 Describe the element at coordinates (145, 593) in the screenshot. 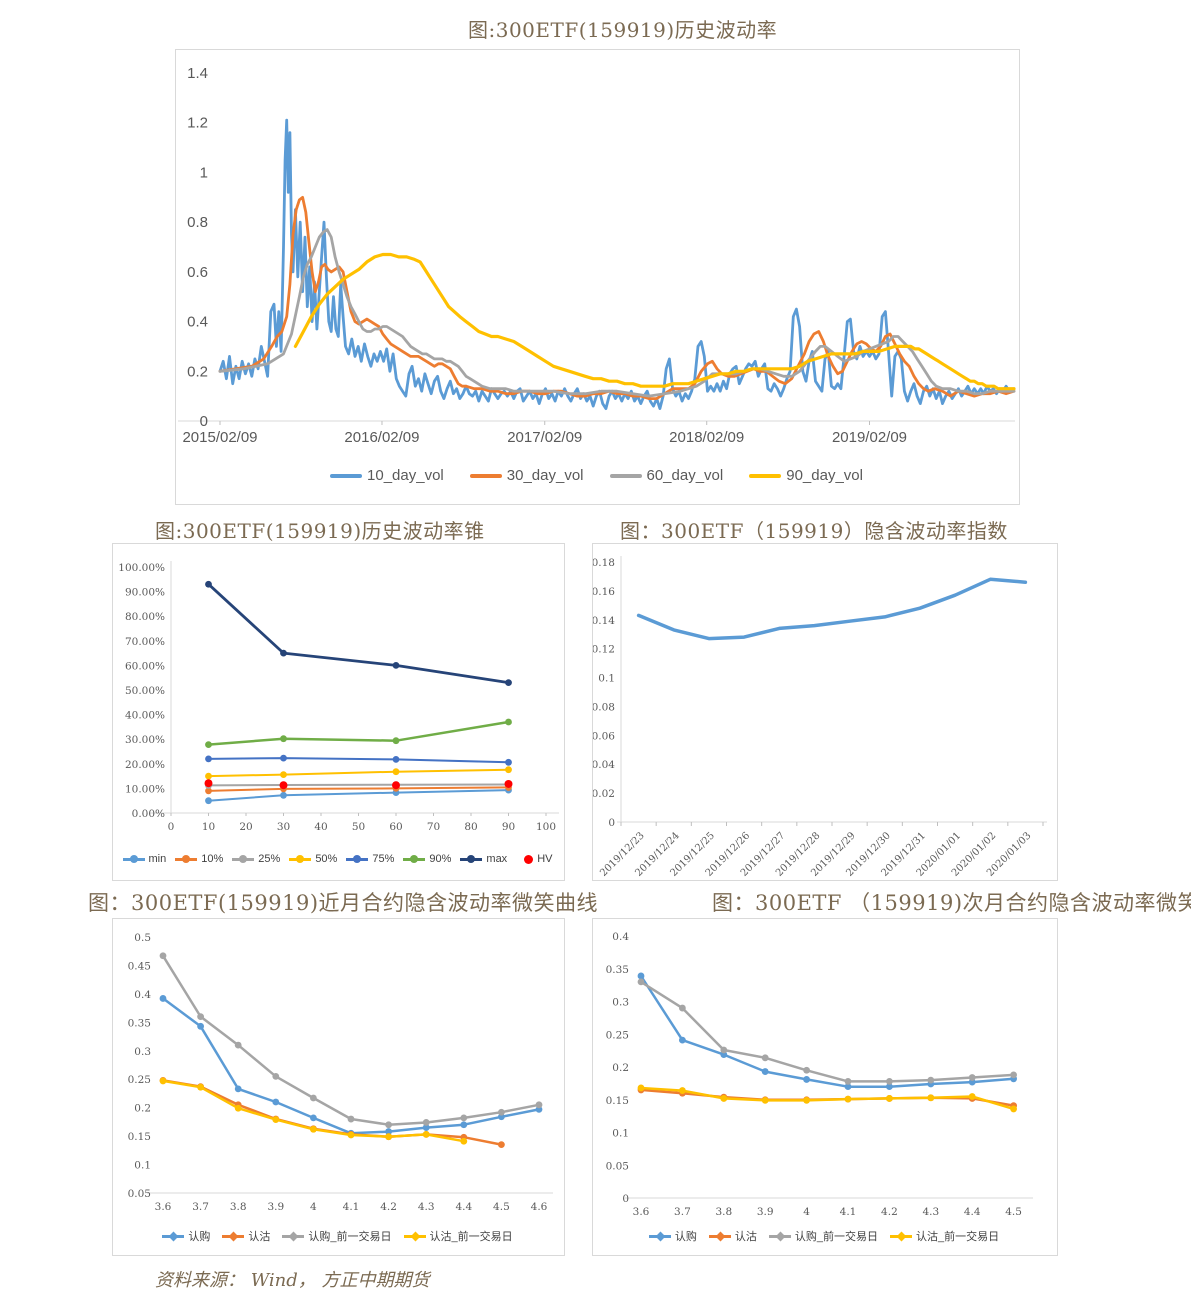

I see `svg-text: 90.00%` at that location.